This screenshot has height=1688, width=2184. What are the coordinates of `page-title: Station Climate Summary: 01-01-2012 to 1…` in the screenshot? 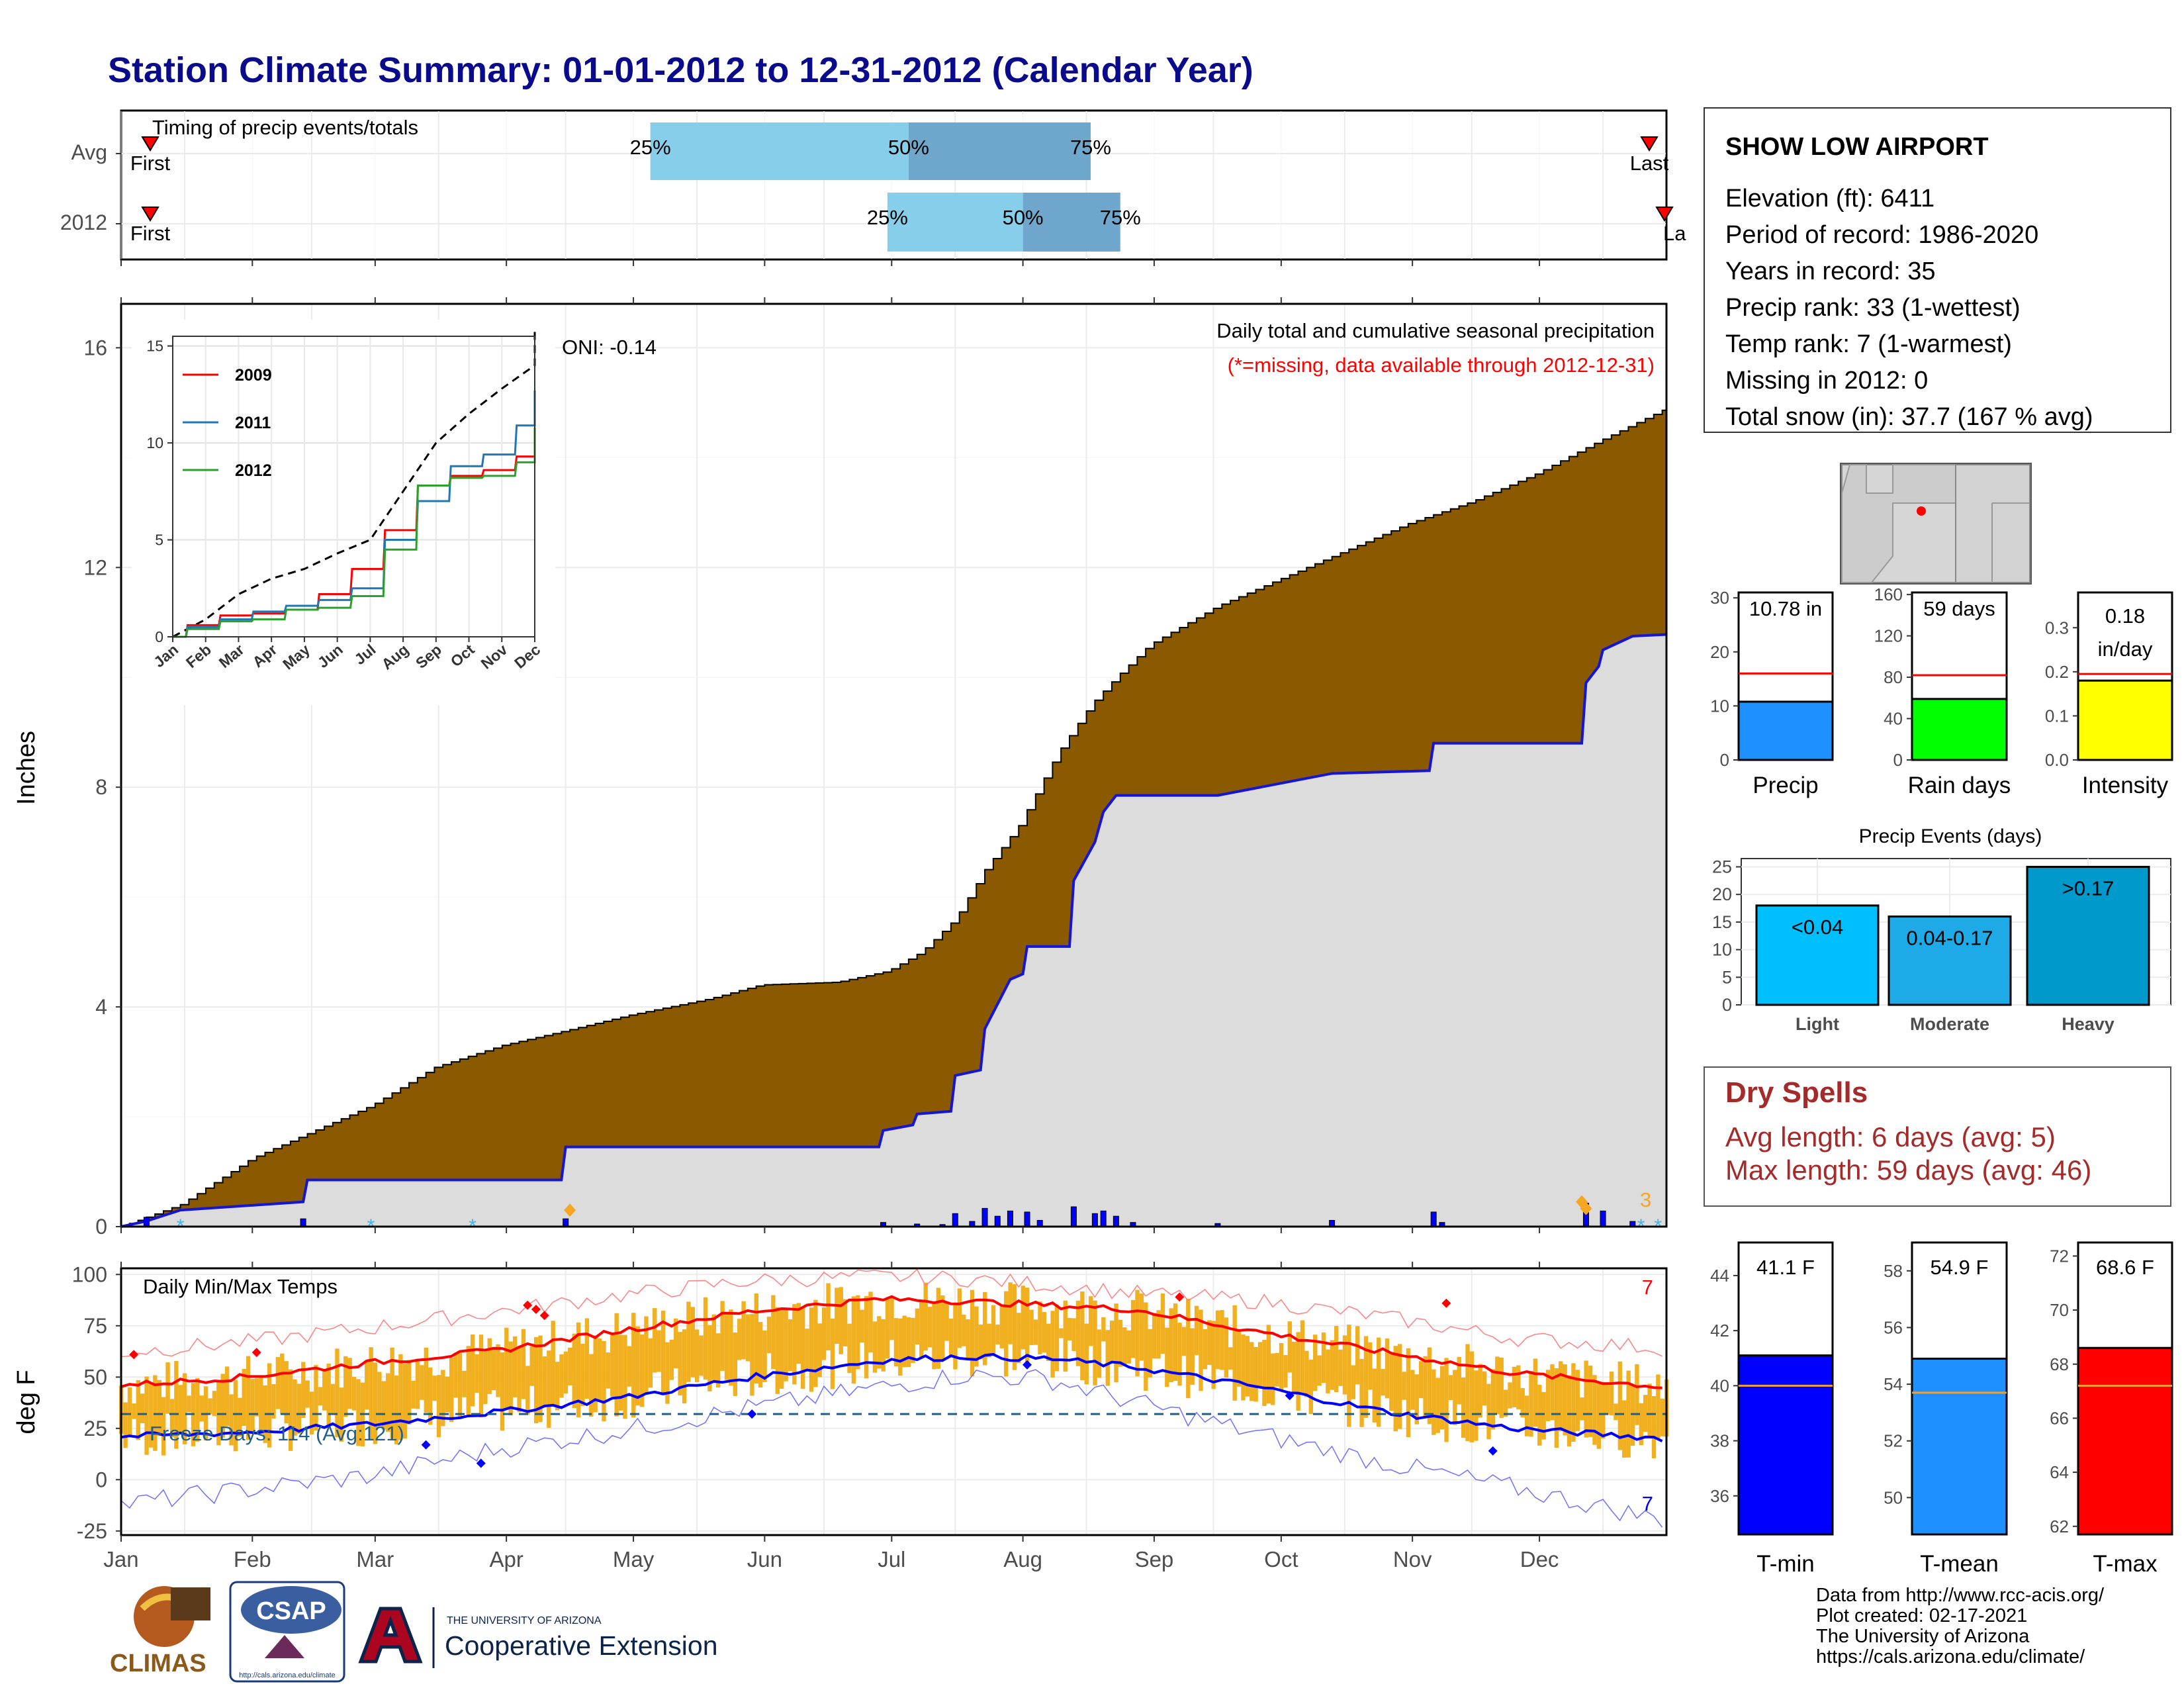 It's located at (680, 70).